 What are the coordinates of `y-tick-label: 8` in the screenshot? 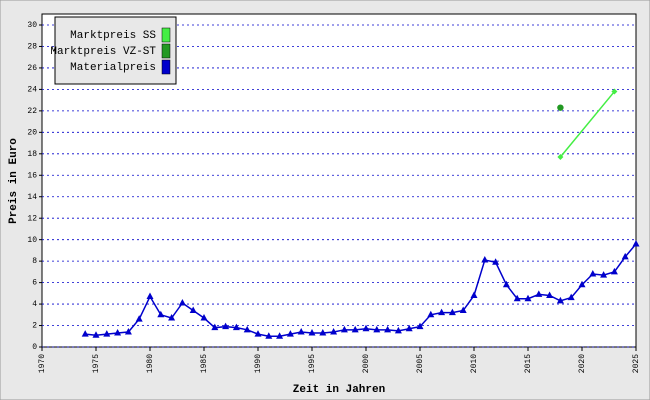 It's located at (34, 261).